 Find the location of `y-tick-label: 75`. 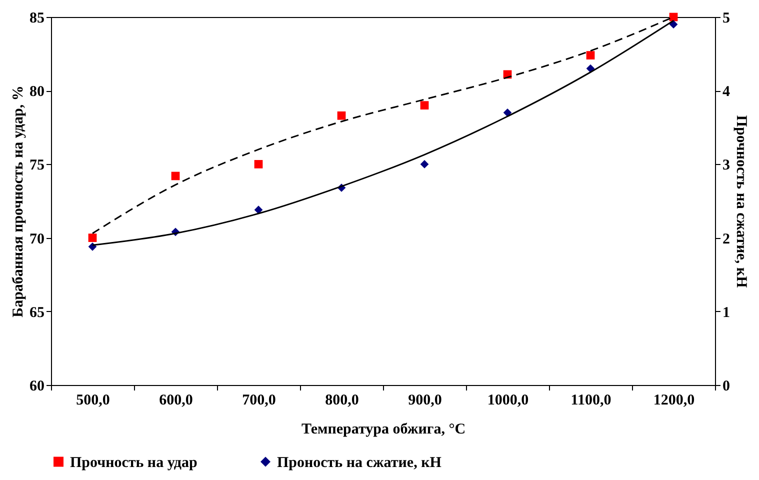

y-tick-label: 75 is located at coordinates (37, 166).